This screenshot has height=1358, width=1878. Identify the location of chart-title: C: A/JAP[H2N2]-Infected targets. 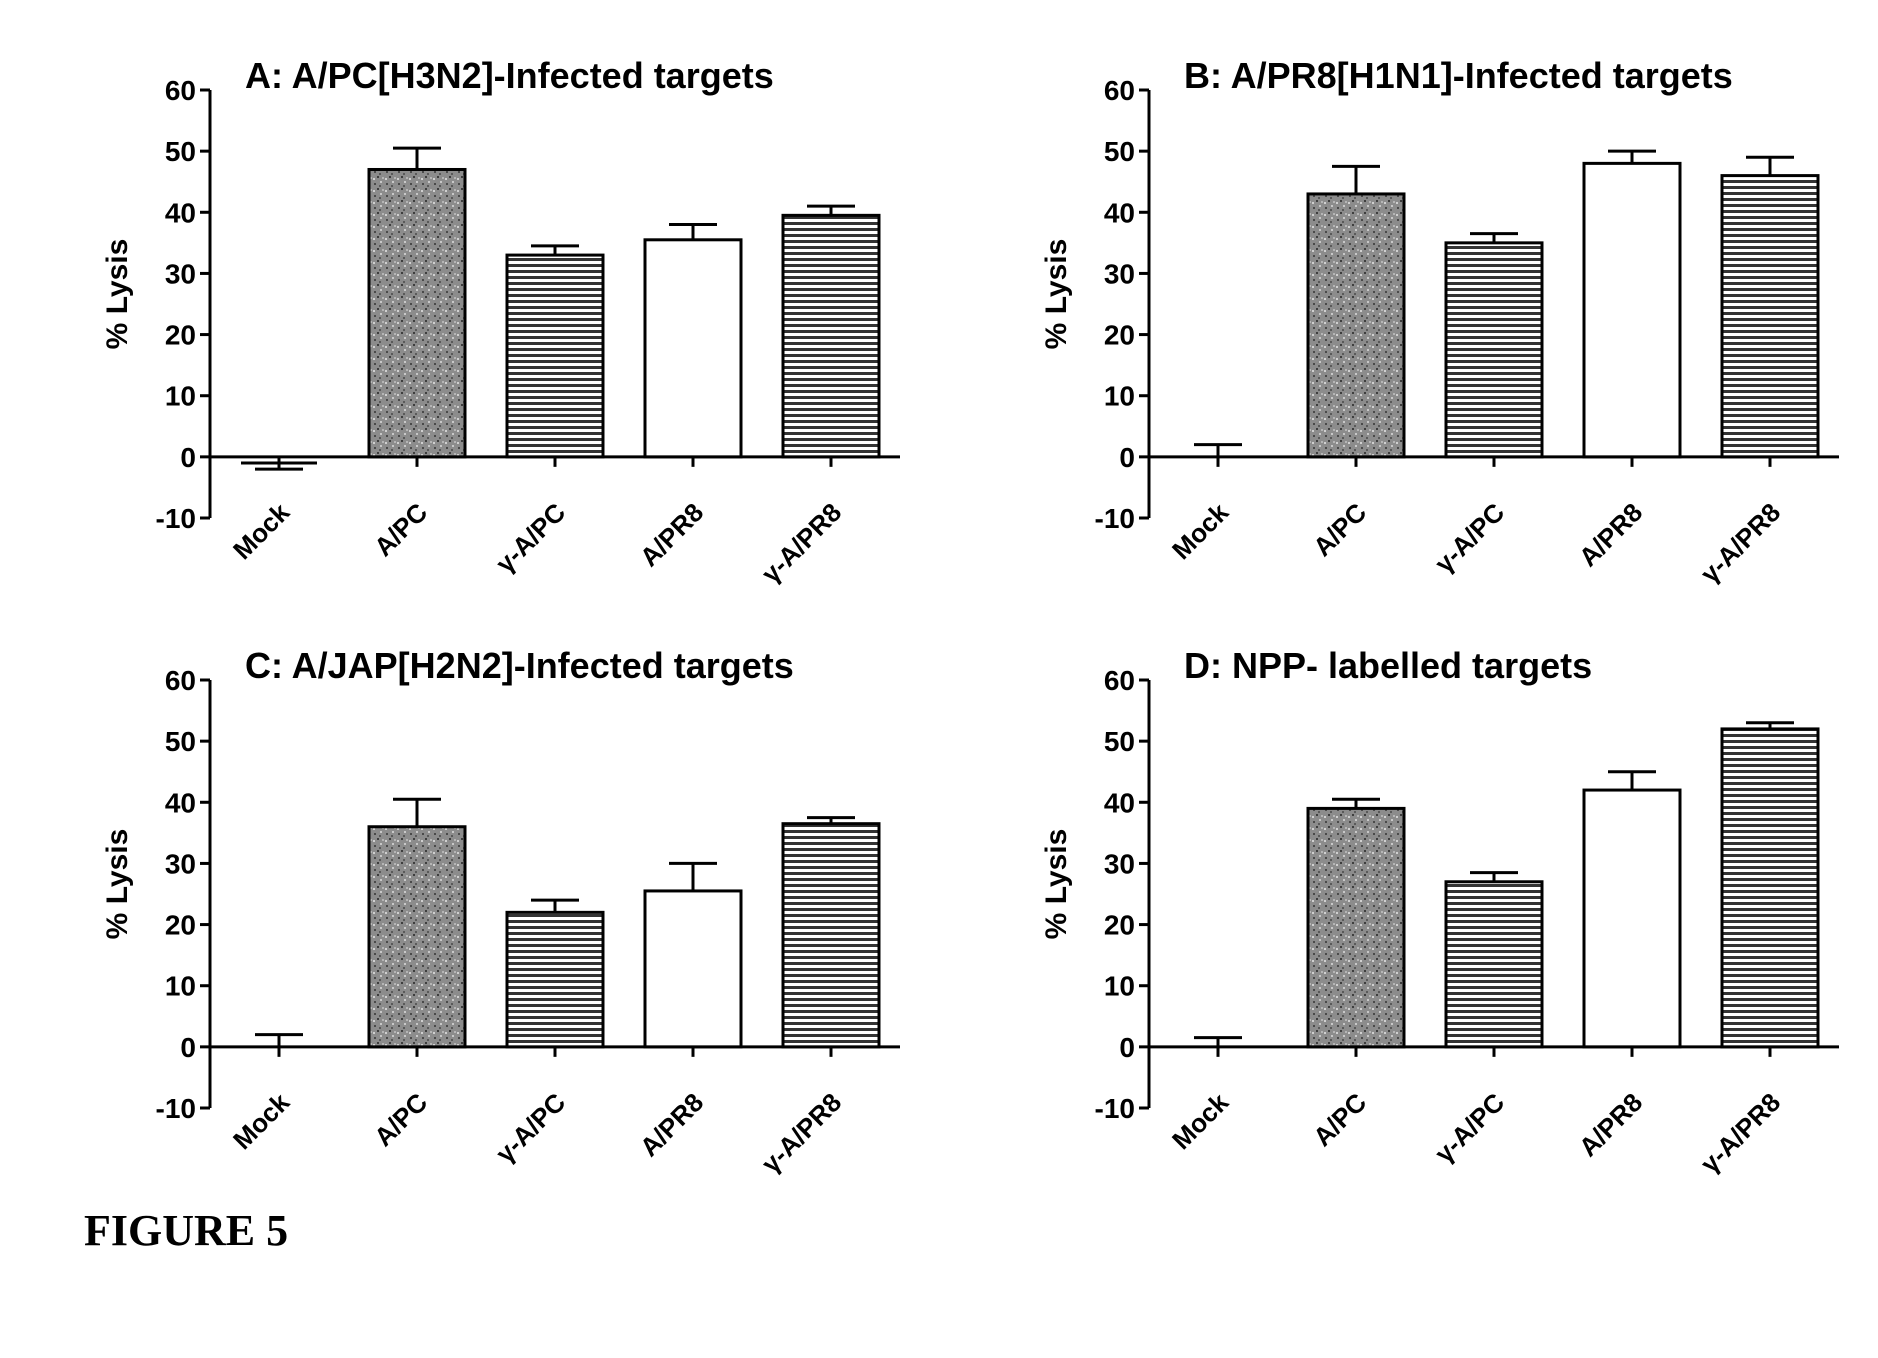
(519, 665).